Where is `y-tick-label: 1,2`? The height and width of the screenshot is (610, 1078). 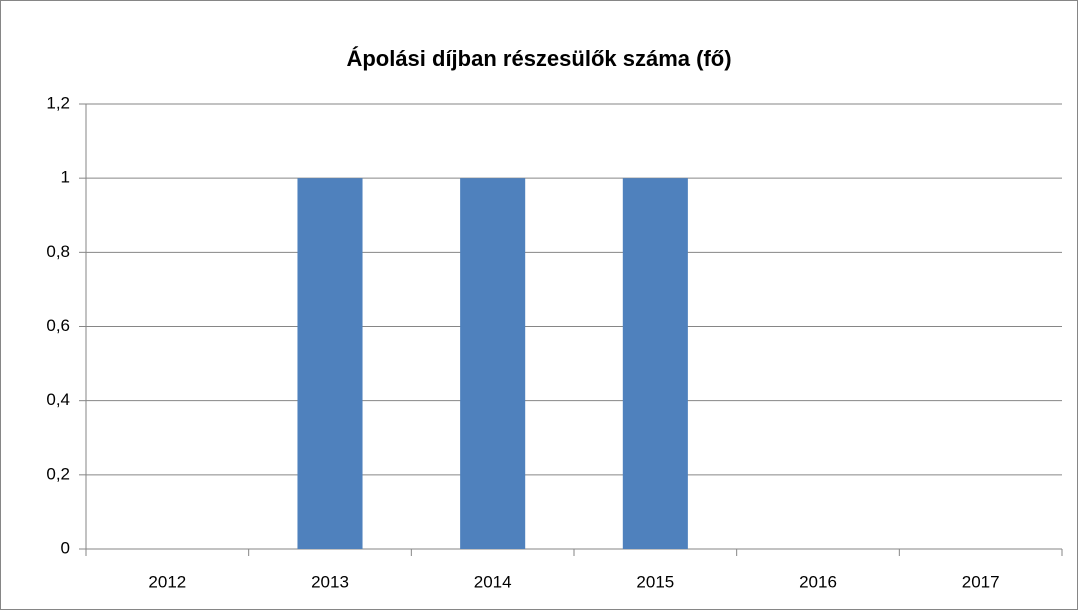 y-tick-label: 1,2 is located at coordinates (58, 102).